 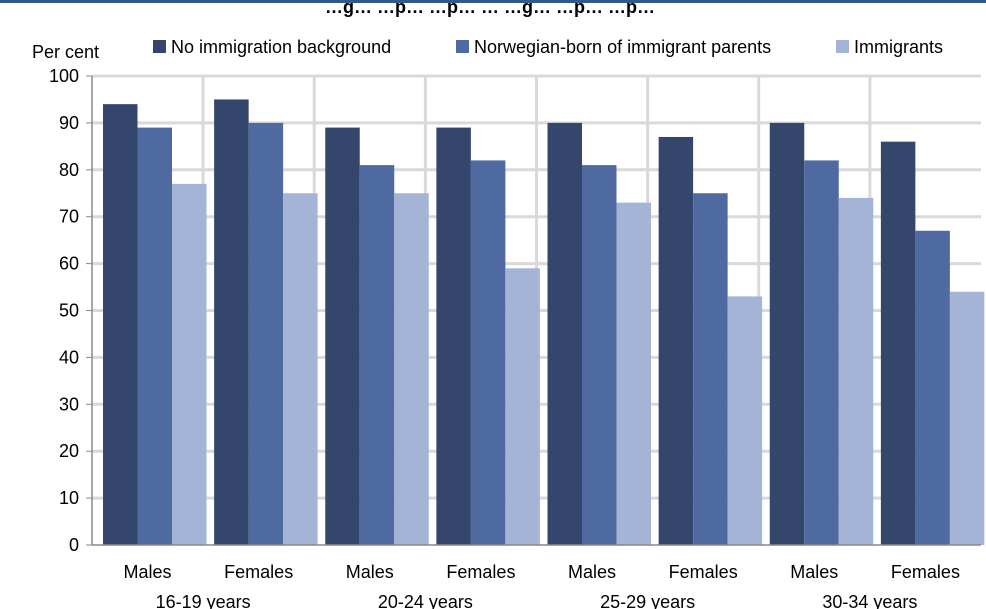 What do you see at coordinates (69, 311) in the screenshot?
I see `y-tick-label: 50` at bounding box center [69, 311].